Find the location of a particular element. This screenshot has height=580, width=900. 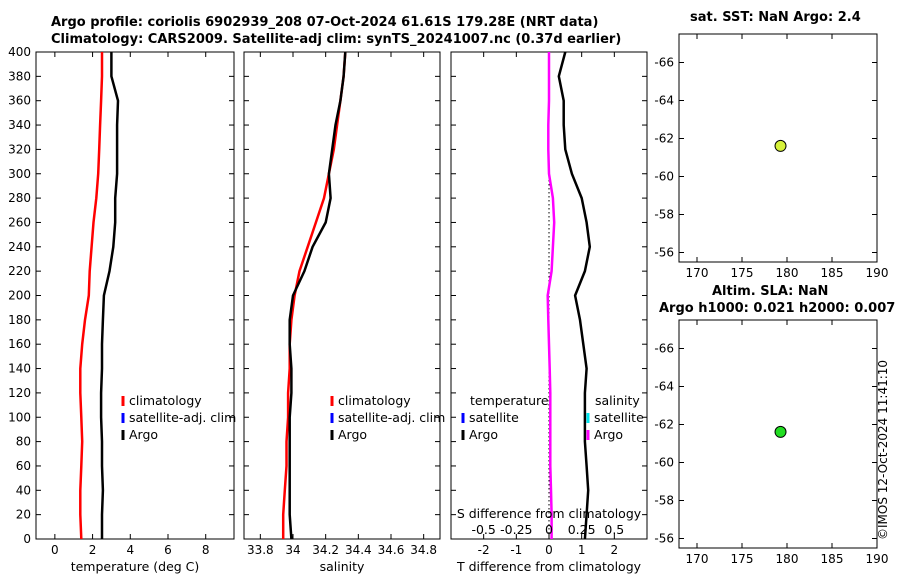

sla_map-argo-point is located at coordinates (780, 431).